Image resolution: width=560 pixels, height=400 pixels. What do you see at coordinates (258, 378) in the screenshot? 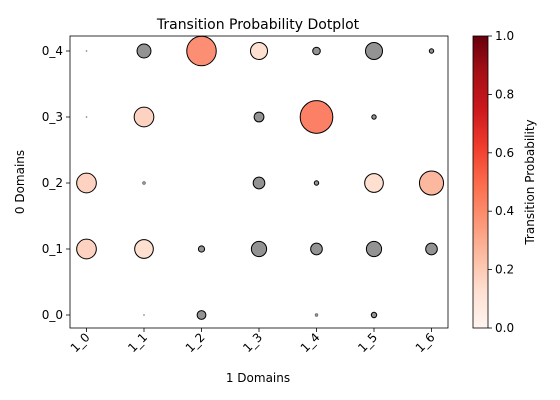
I see `x-axis-label: 1 Domains` at bounding box center [258, 378].